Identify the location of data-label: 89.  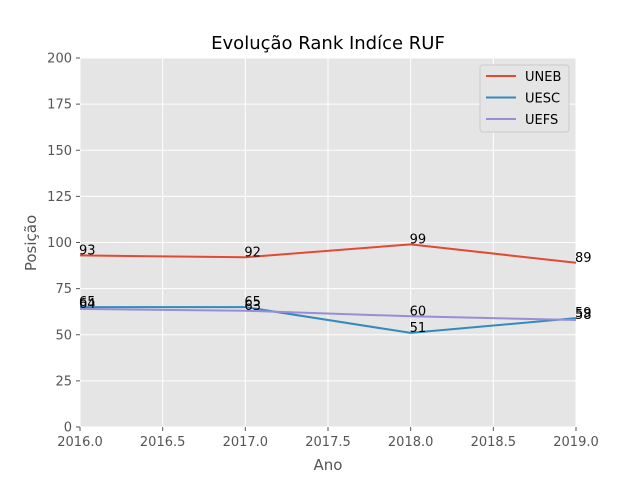
(583, 258).